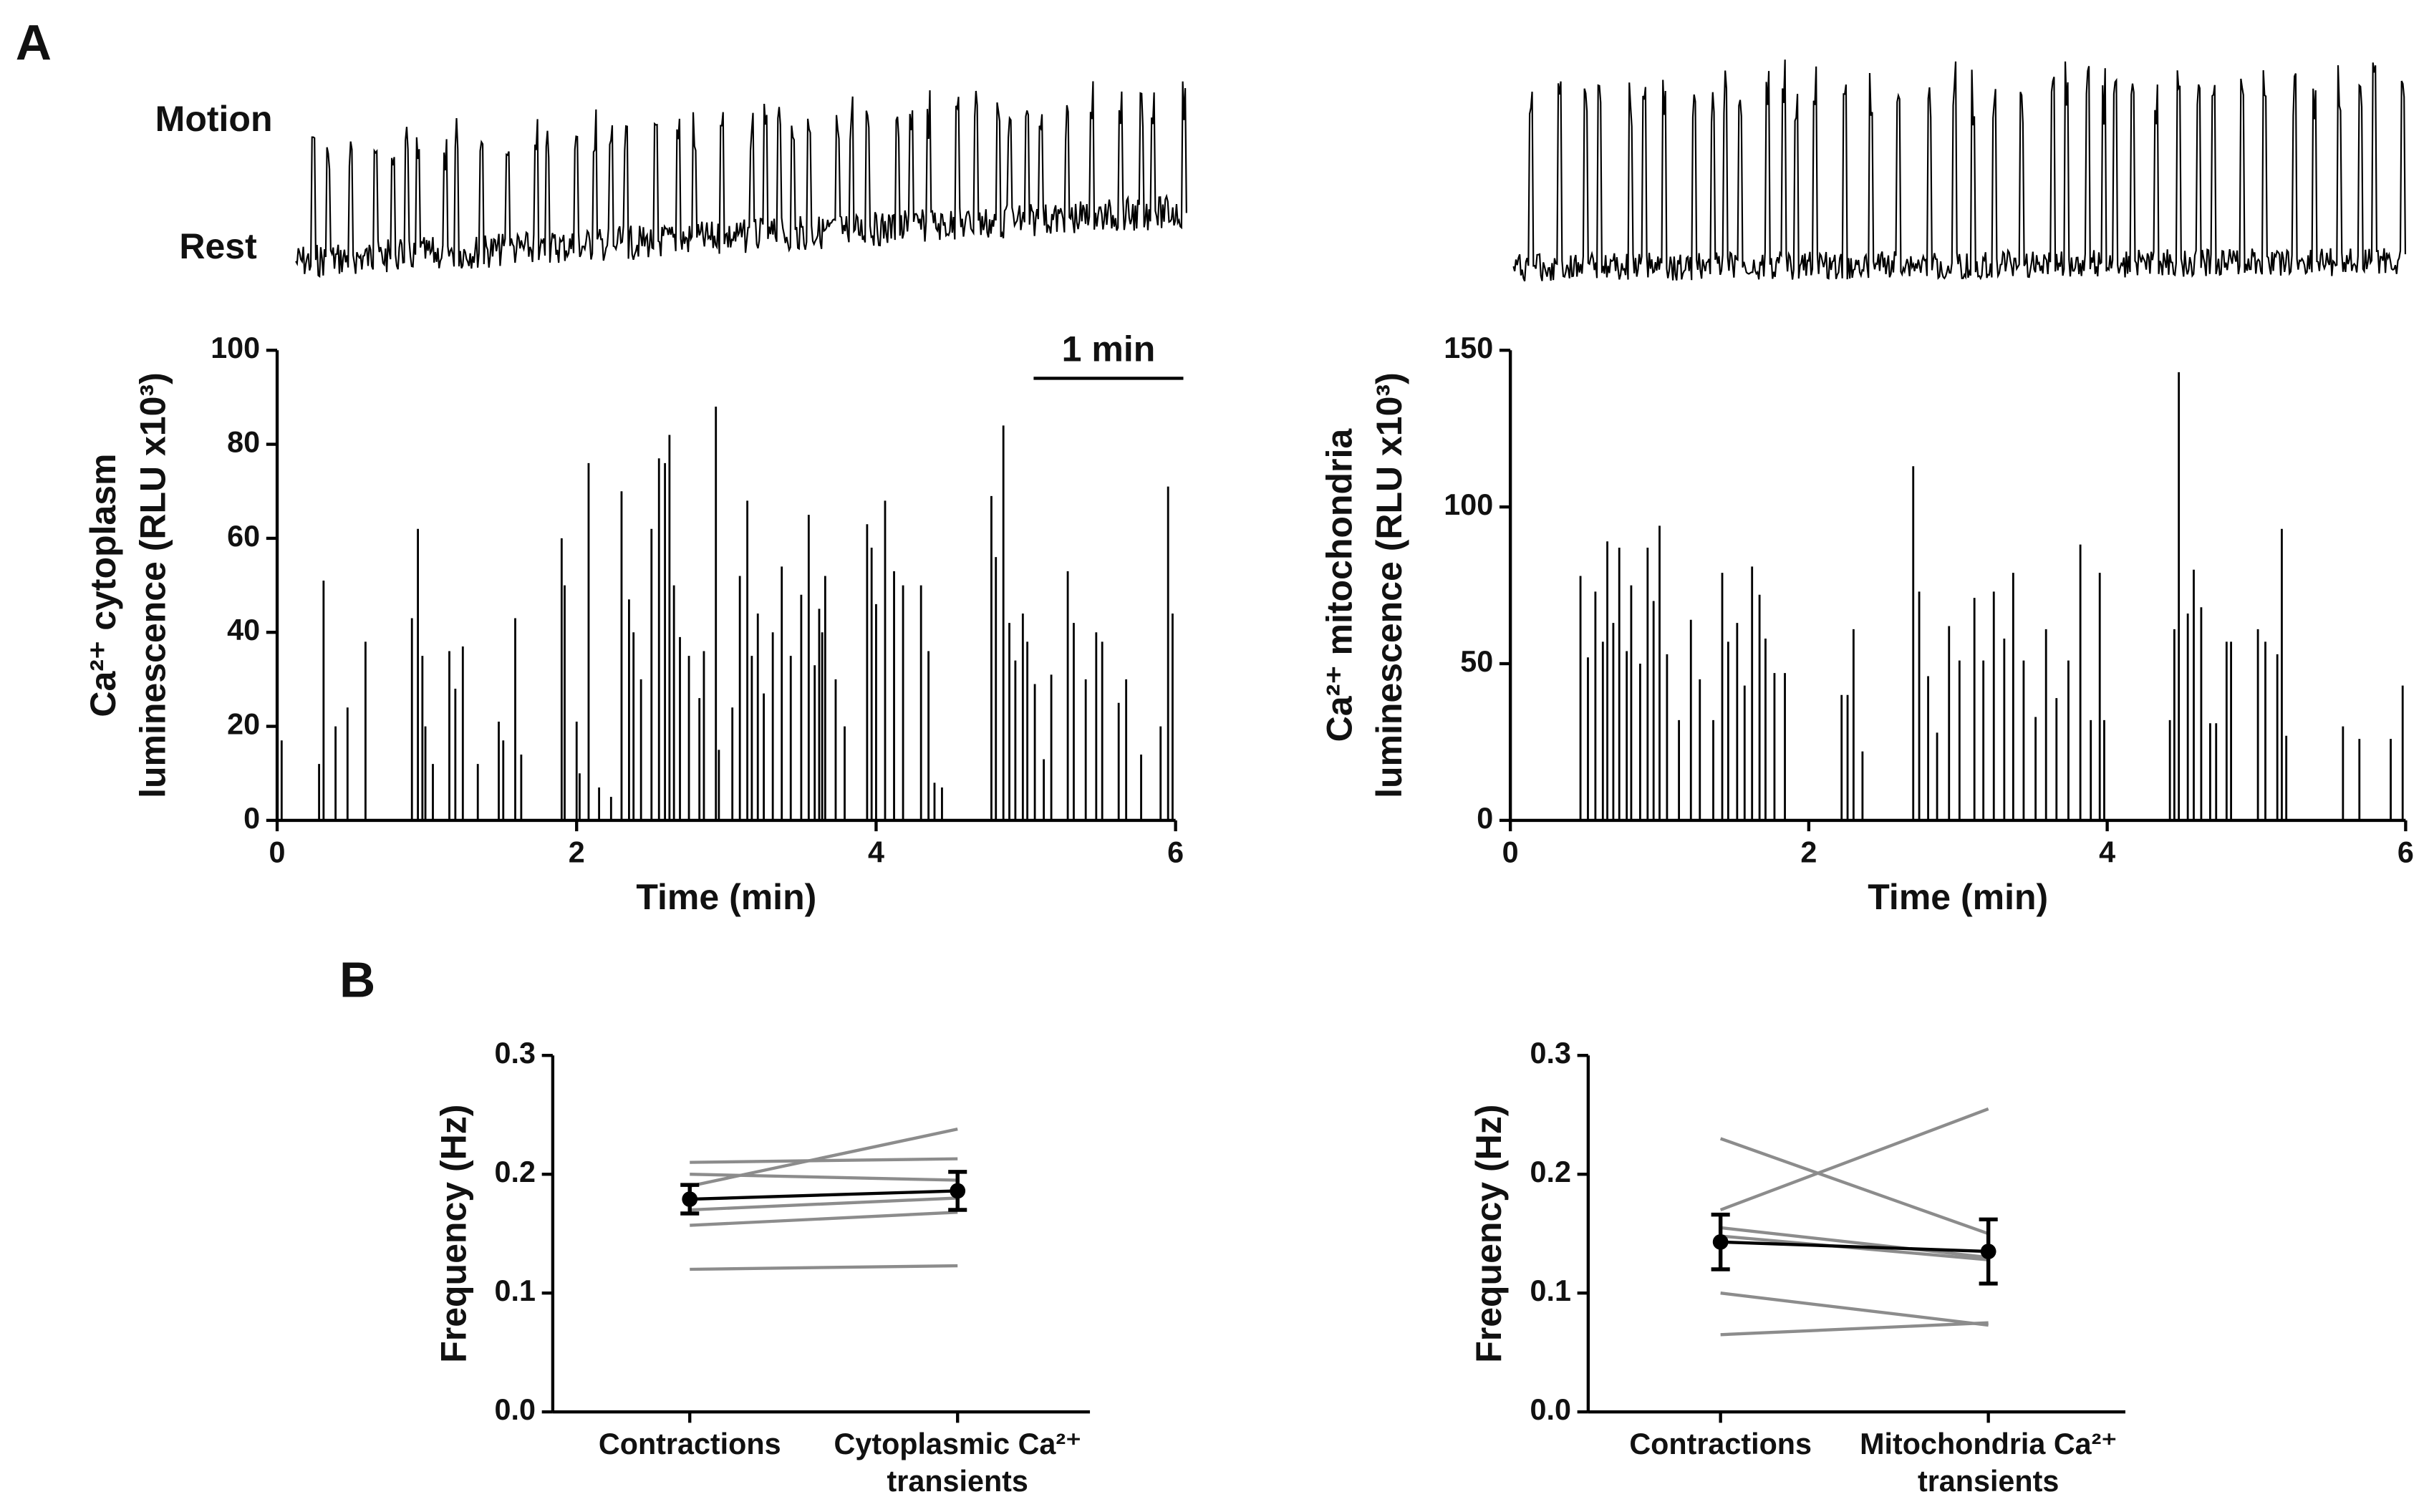 This screenshot has height=1512, width=2429. What do you see at coordinates (243, 723) in the screenshot?
I see `y-tick-label: 20` at bounding box center [243, 723].